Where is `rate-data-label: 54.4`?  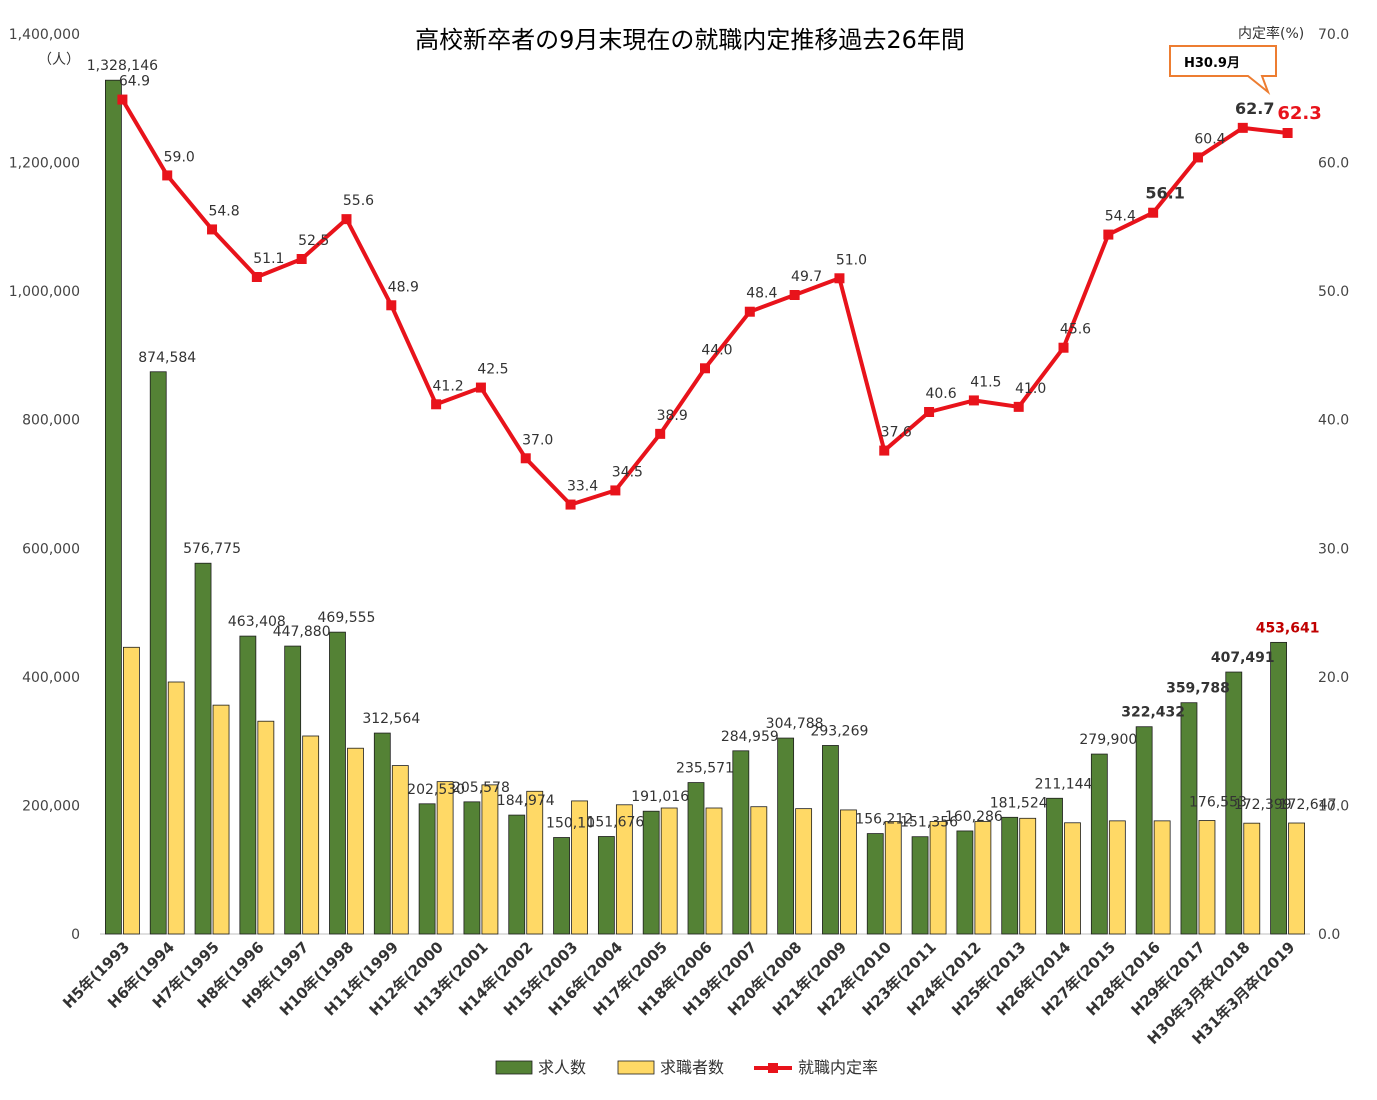
rate-data-label: 54.4 is located at coordinates (1120, 217).